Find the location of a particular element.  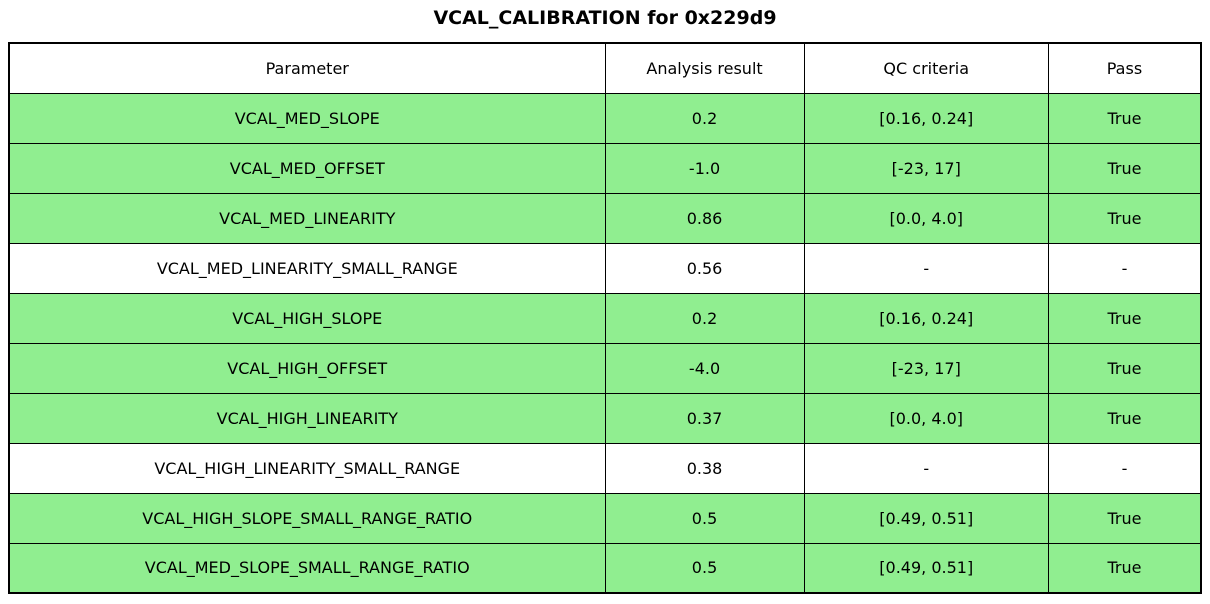

table-row: VCAL_MED_OFFSET -1.0 [-23, 17] True is located at coordinates (605, 168).